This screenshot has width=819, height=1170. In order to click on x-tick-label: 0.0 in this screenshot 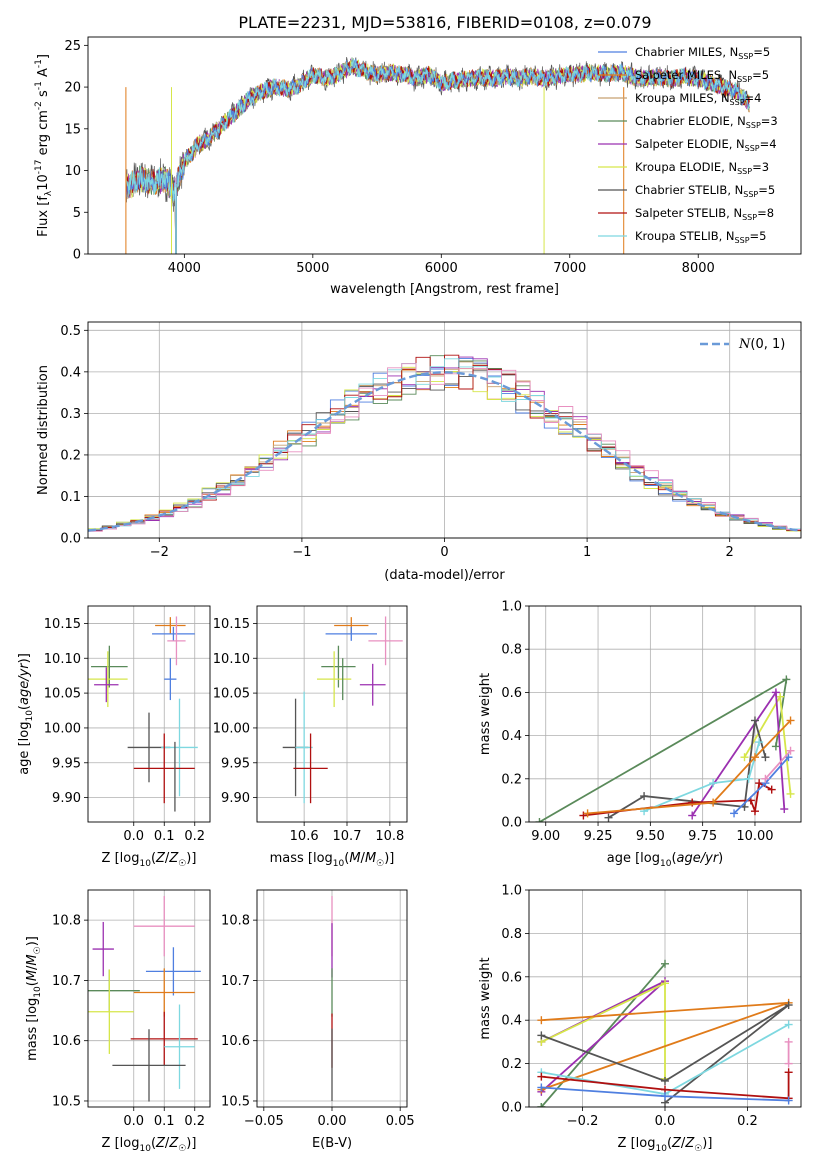, I will do `click(133, 836)`.